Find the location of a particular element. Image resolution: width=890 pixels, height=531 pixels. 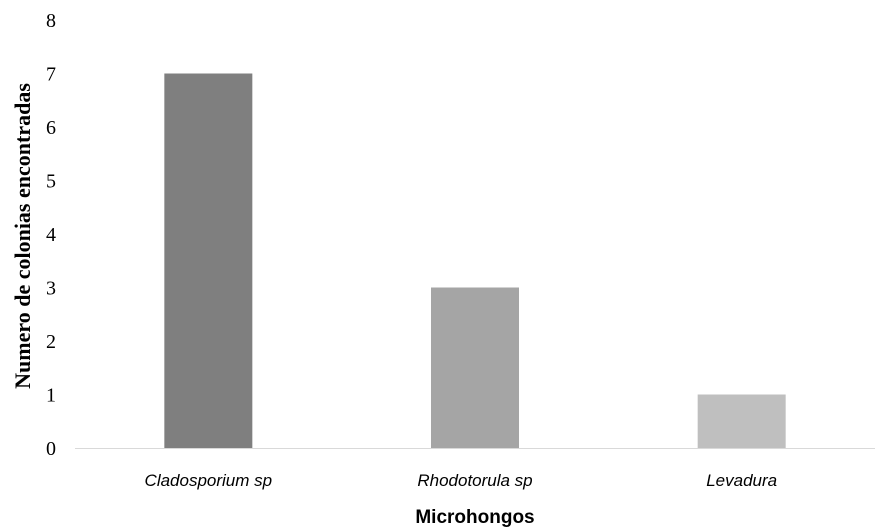

x-category-label: Cladosporium sp is located at coordinates (209, 480).